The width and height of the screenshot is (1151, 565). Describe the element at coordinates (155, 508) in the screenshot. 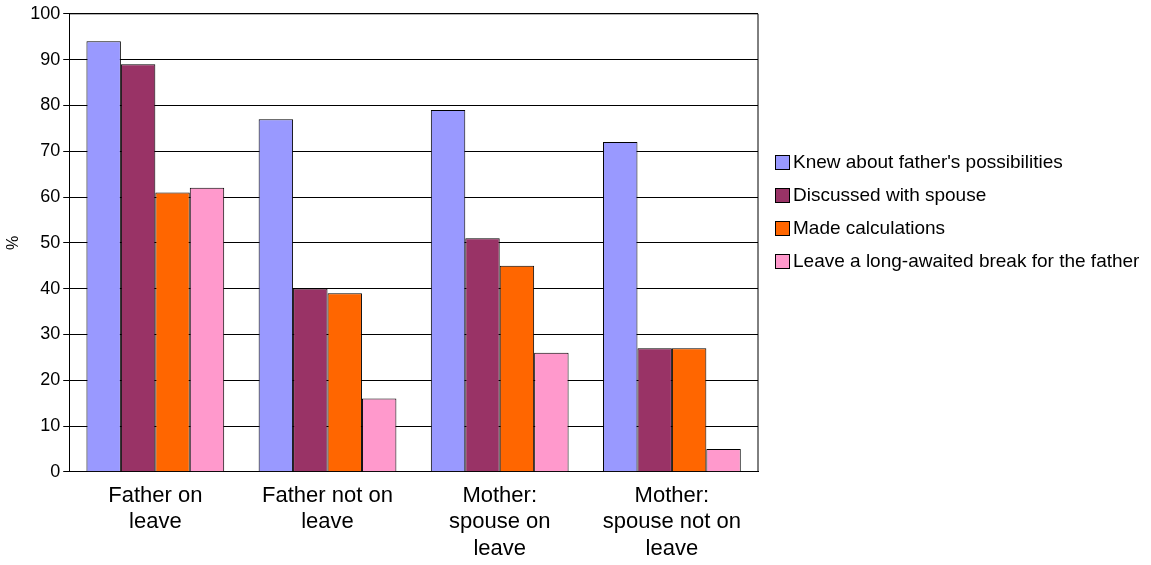

I see `x-tick-label: Father on leave` at that location.